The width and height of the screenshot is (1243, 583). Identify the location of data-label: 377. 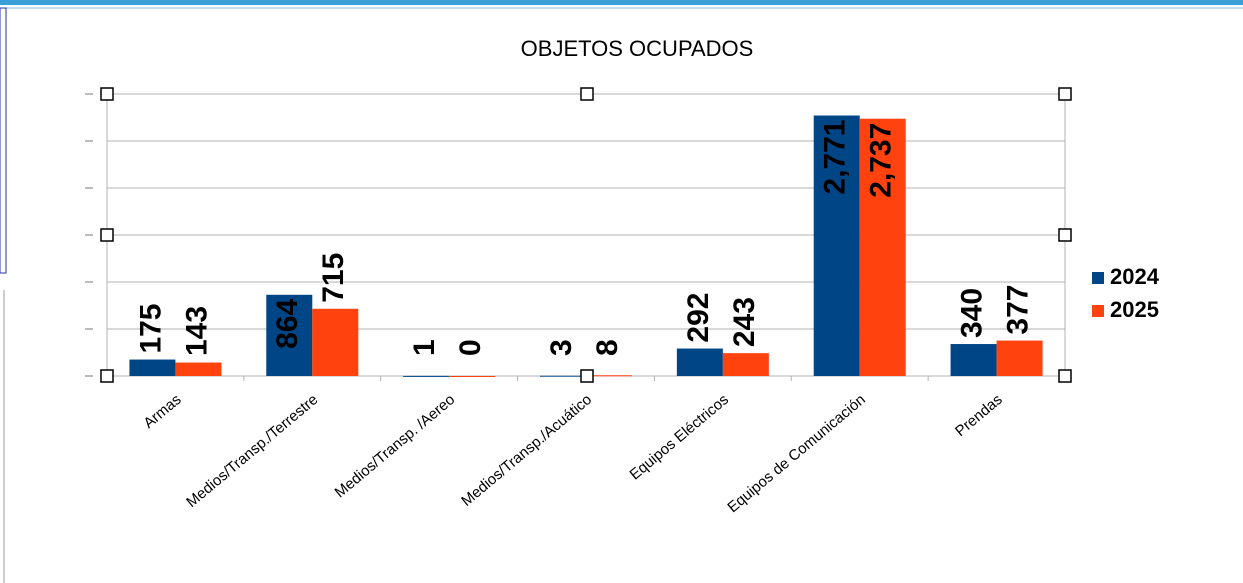
(1017, 309).